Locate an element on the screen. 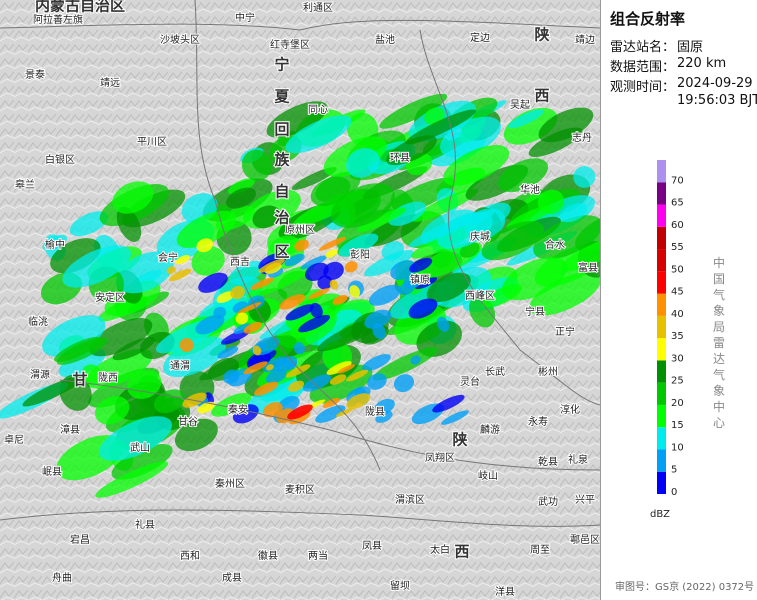  legend-unit: dBZ is located at coordinates (660, 514).